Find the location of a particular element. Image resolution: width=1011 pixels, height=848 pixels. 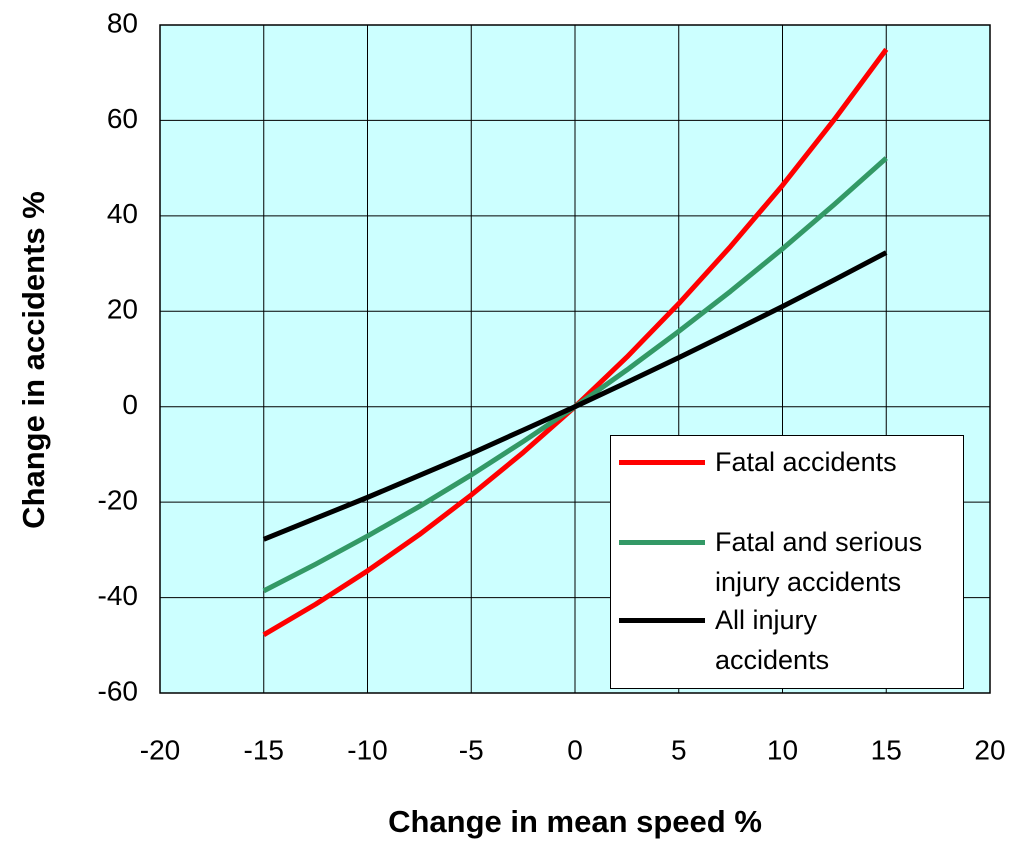

x-tick-label: 20 is located at coordinates (989, 749).